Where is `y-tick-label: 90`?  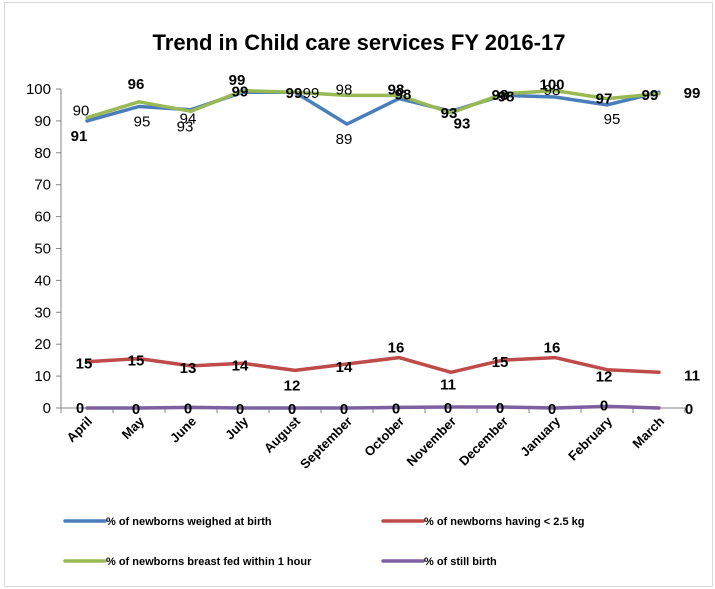
y-tick-label: 90 is located at coordinates (42, 121).